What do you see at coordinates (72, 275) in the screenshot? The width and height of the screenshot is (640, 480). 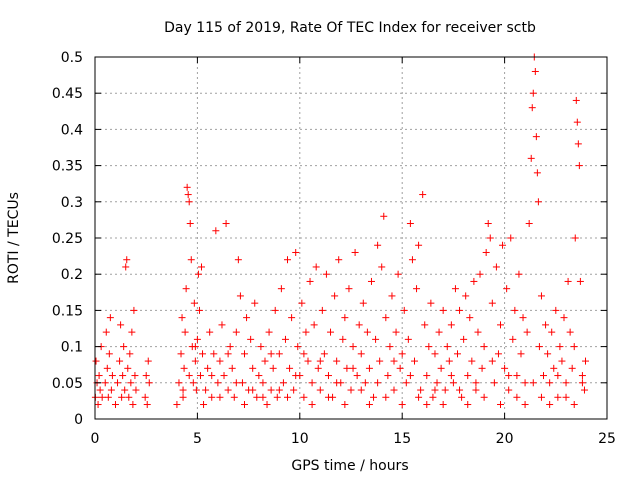 I see `y-tick-label: 0.2` at bounding box center [72, 275].